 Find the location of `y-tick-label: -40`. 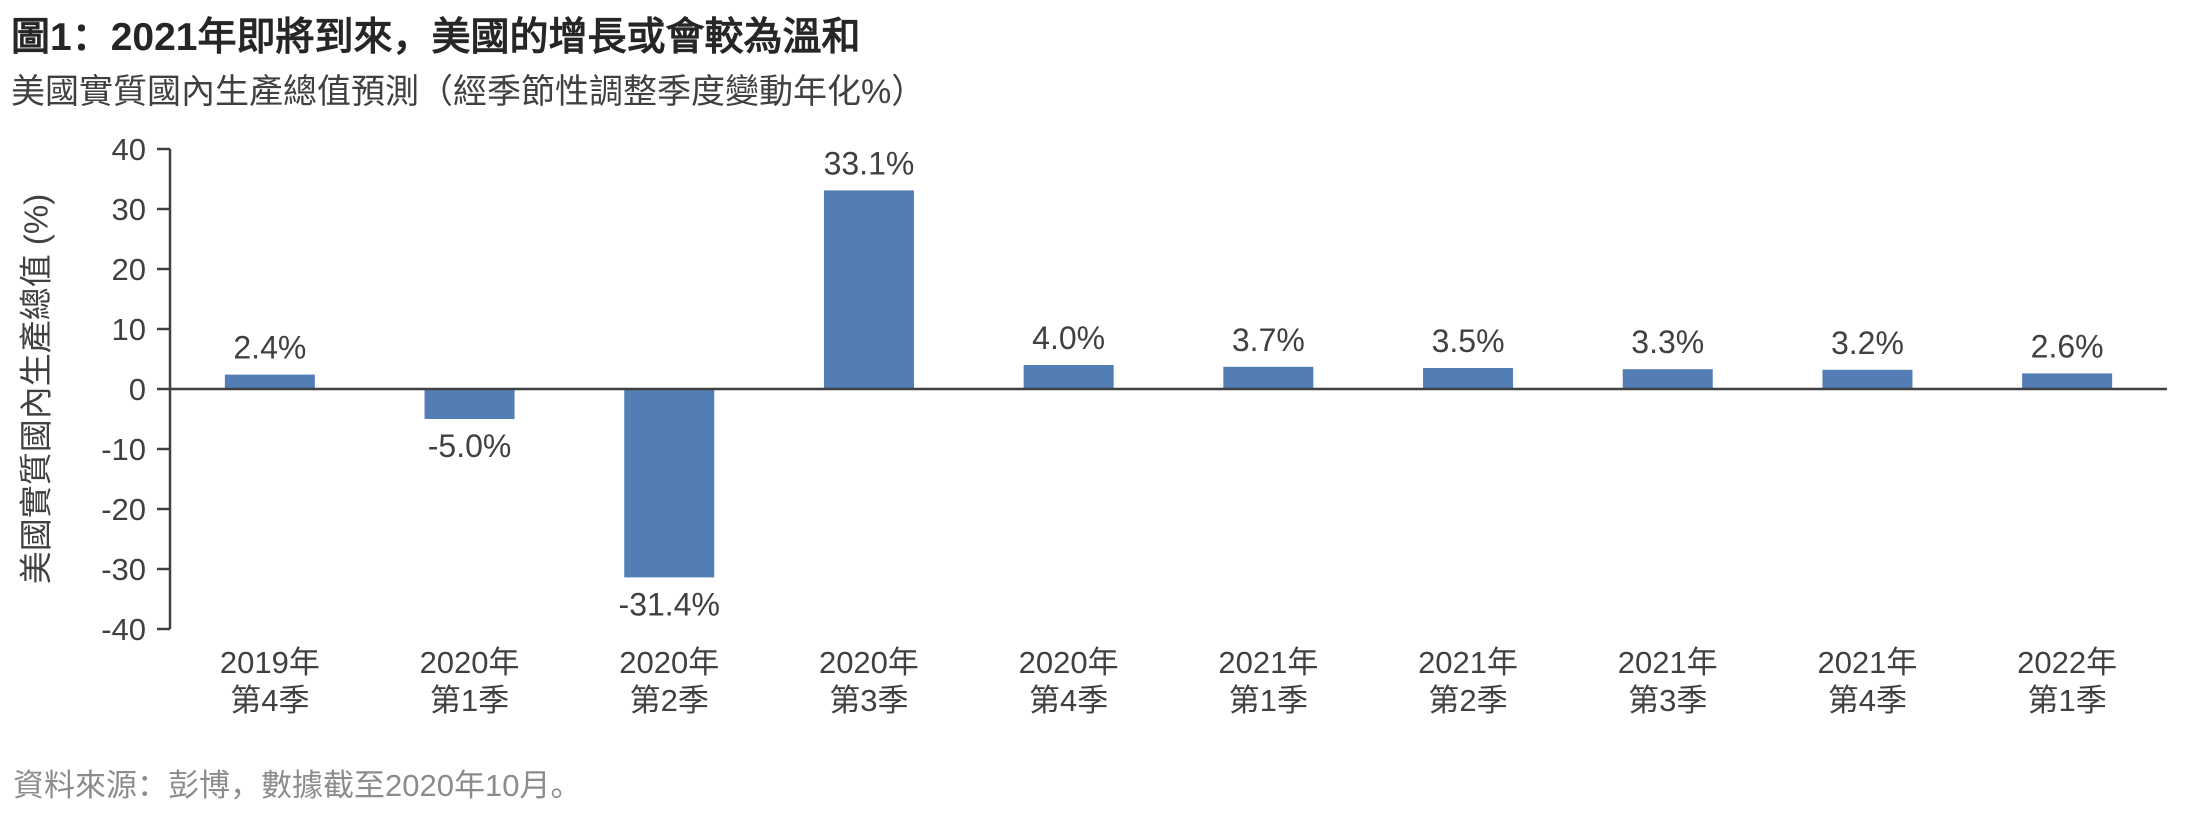

y-tick-label: -40 is located at coordinates (123, 629).